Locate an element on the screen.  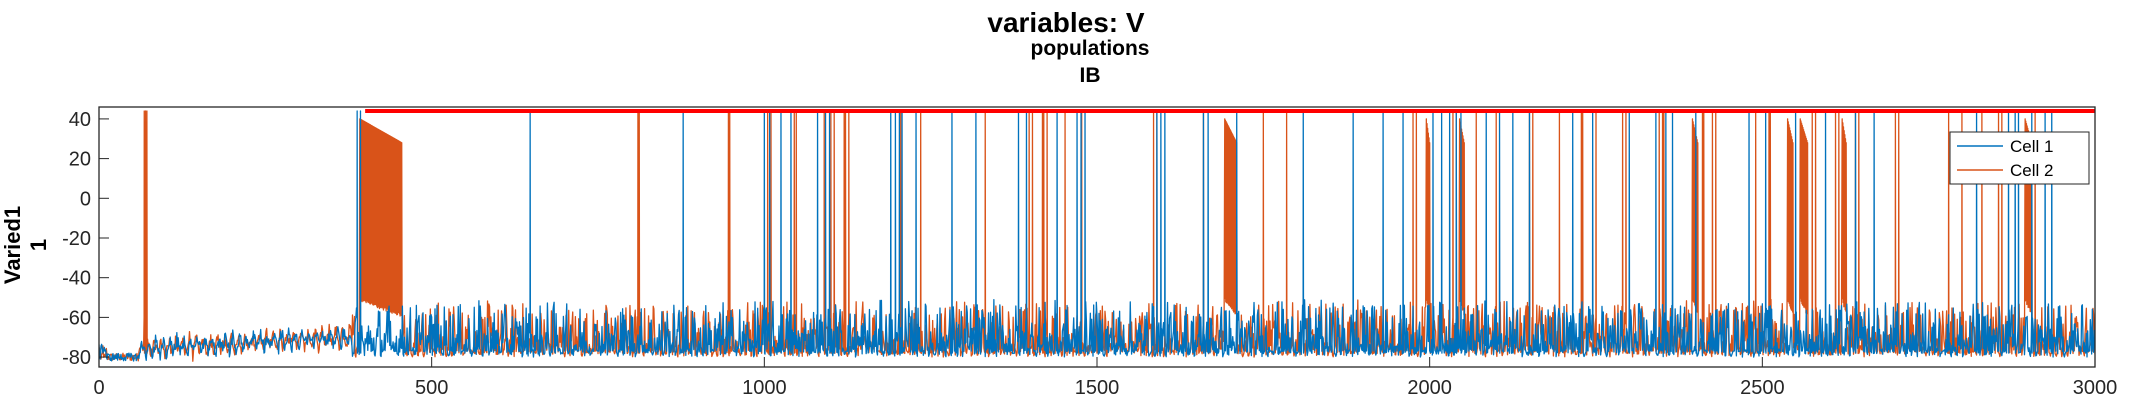
chart-subtitle-line-1: populations is located at coordinates (1090, 48).